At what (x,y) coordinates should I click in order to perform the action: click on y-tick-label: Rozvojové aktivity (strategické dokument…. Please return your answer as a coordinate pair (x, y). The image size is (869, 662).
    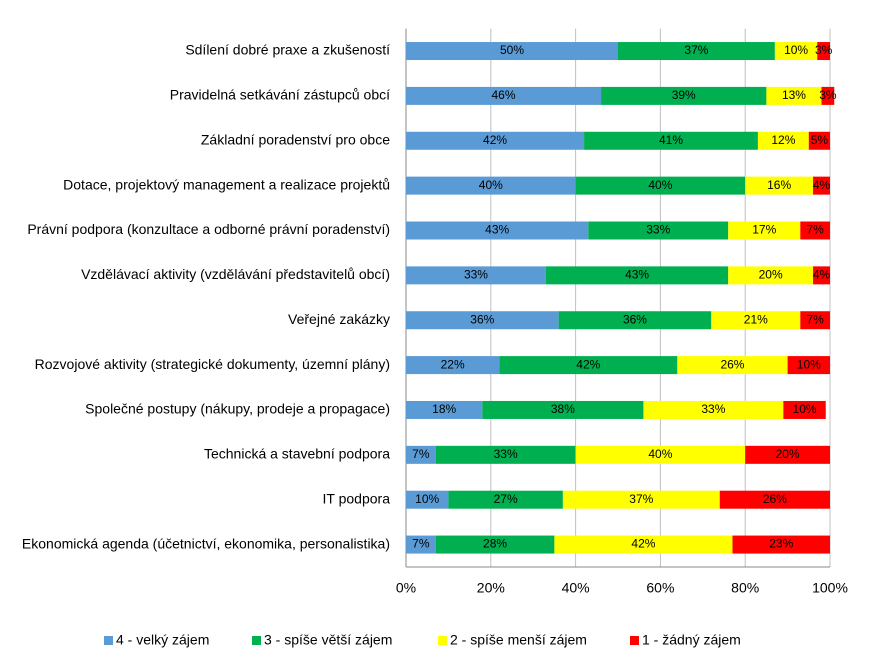
    Looking at the image, I should click on (212, 364).